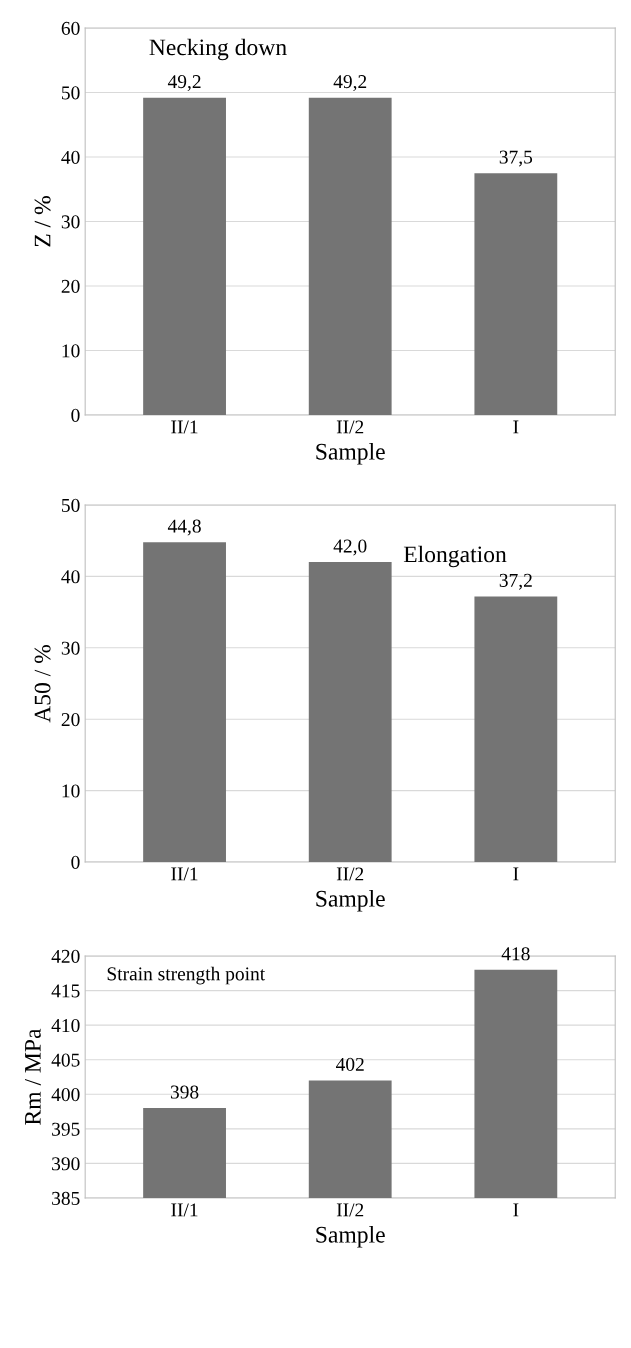 This screenshot has height=1348, width=631. Describe the element at coordinates (184, 527) in the screenshot. I see `data-label: 44,8` at that location.